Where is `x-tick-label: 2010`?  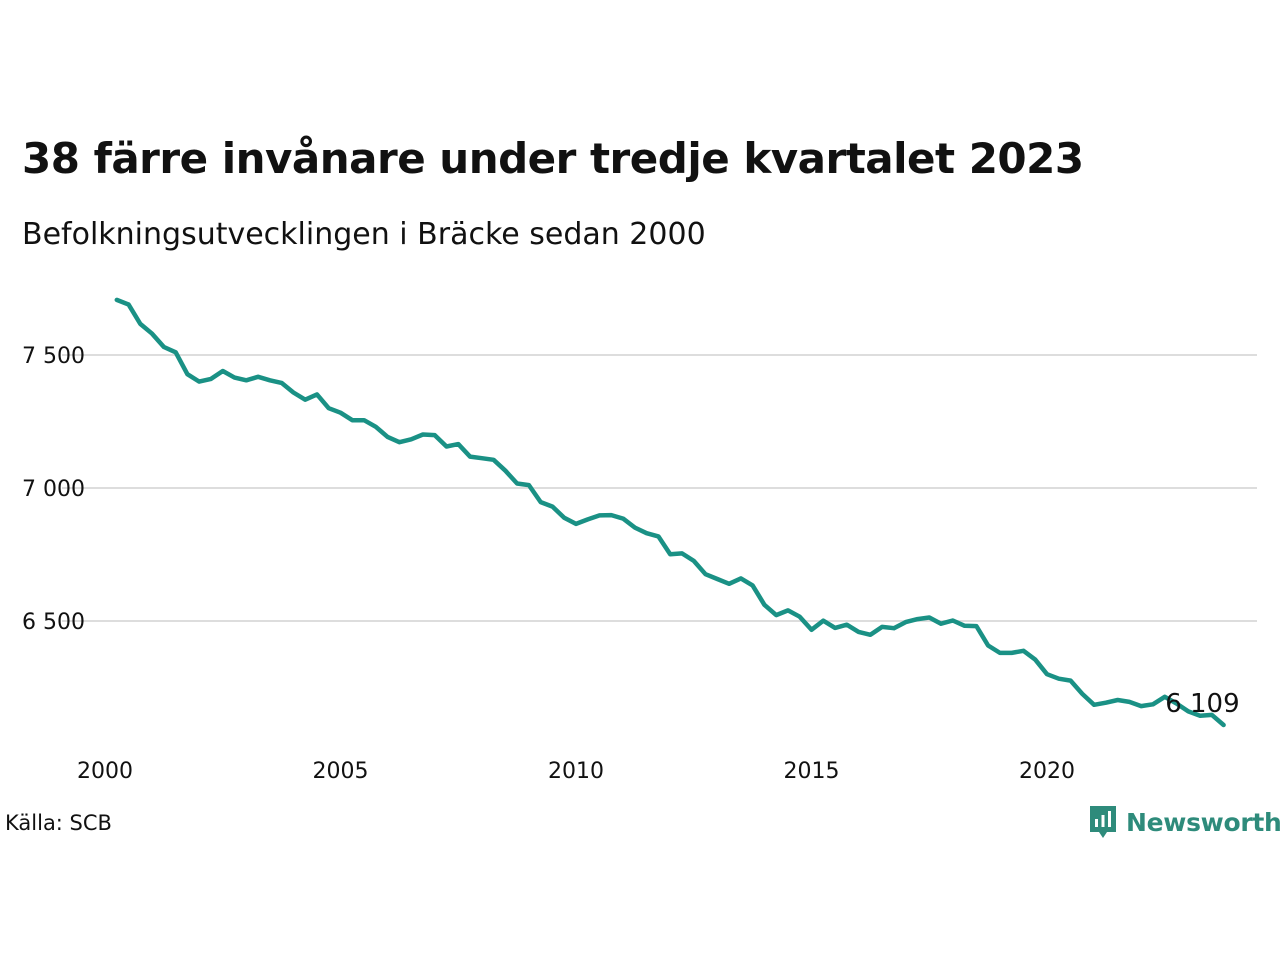 x-tick-label: 2010 is located at coordinates (576, 771).